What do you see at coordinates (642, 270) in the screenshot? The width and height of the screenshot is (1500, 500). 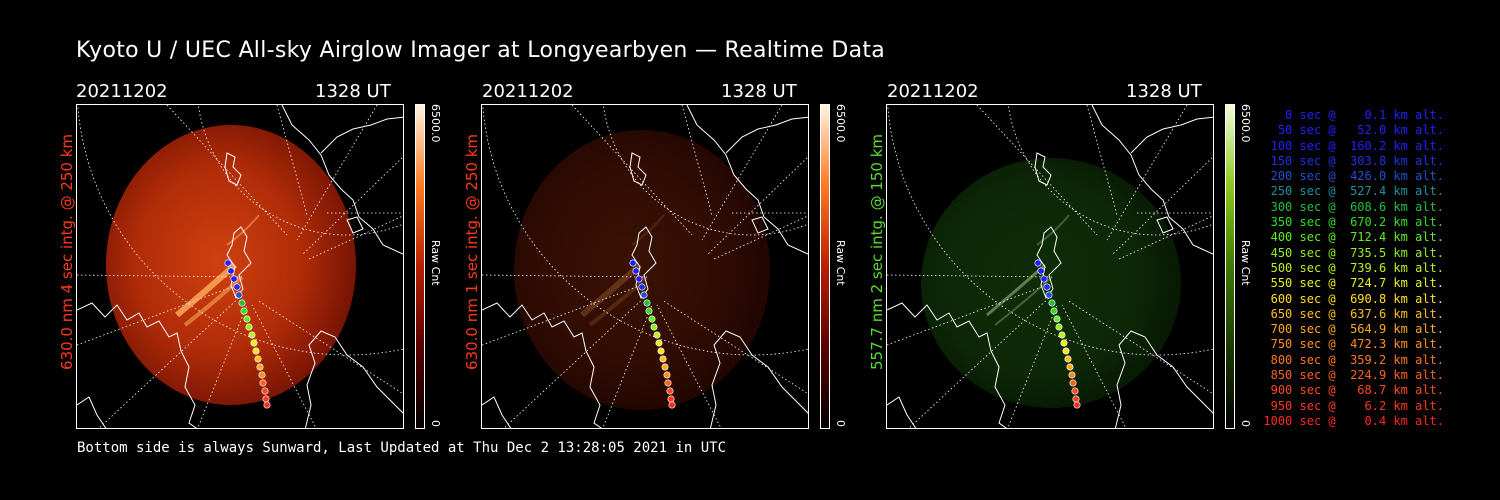 I see `airglow-disc` at bounding box center [642, 270].